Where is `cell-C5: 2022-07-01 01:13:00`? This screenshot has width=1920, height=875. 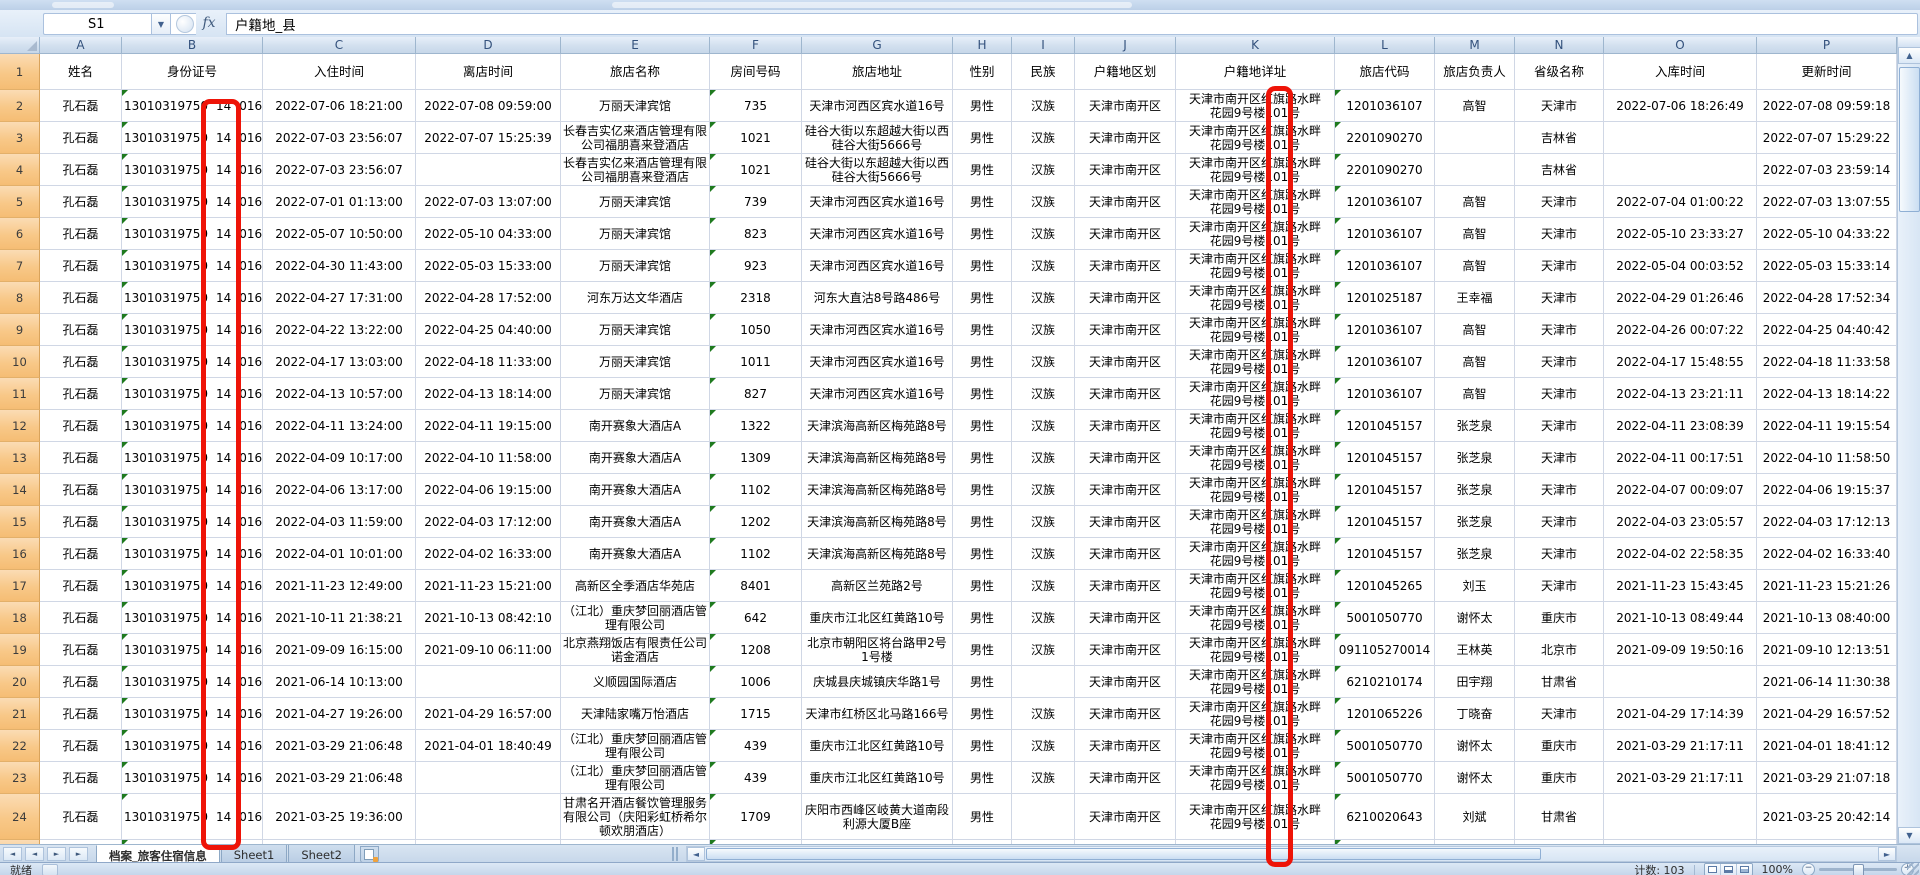
cell-C5: 2022-07-01 01:13:00 is located at coordinates (339, 202).